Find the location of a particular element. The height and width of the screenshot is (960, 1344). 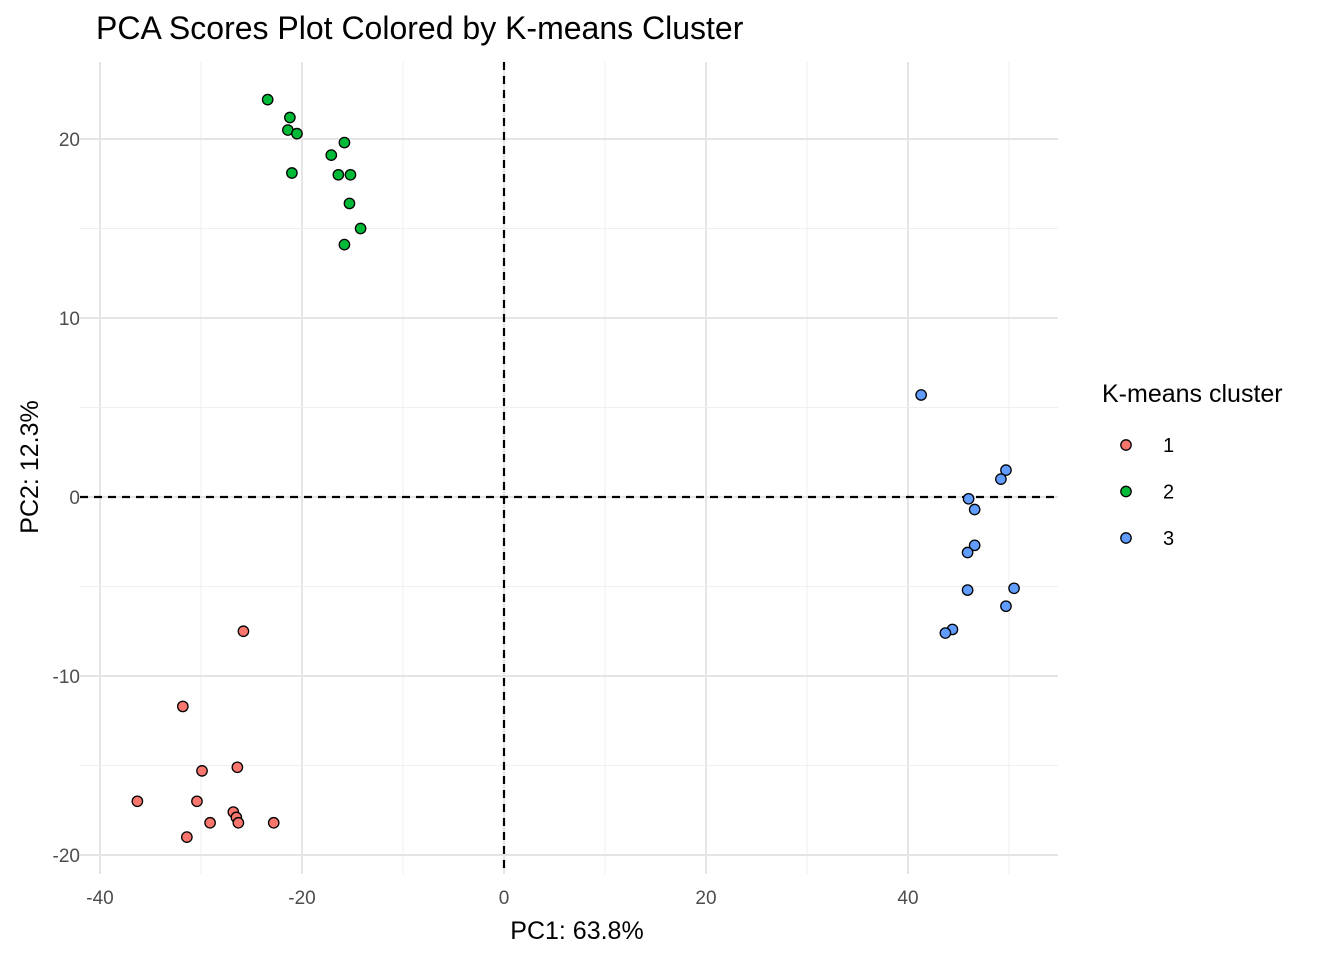

x-tick-label: 20 is located at coordinates (705, 898).